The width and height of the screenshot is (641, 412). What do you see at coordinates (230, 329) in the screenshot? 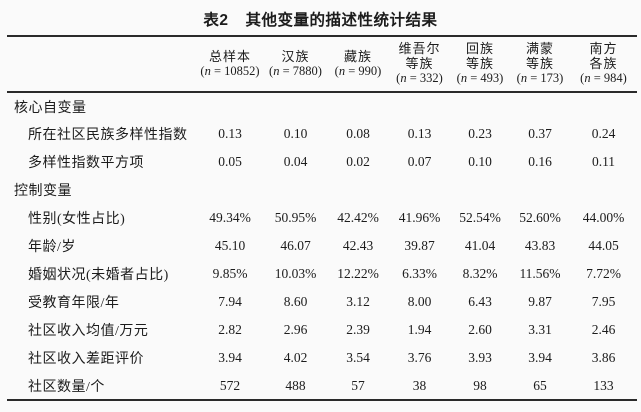
I see `value-cell: 2.82` at bounding box center [230, 329].